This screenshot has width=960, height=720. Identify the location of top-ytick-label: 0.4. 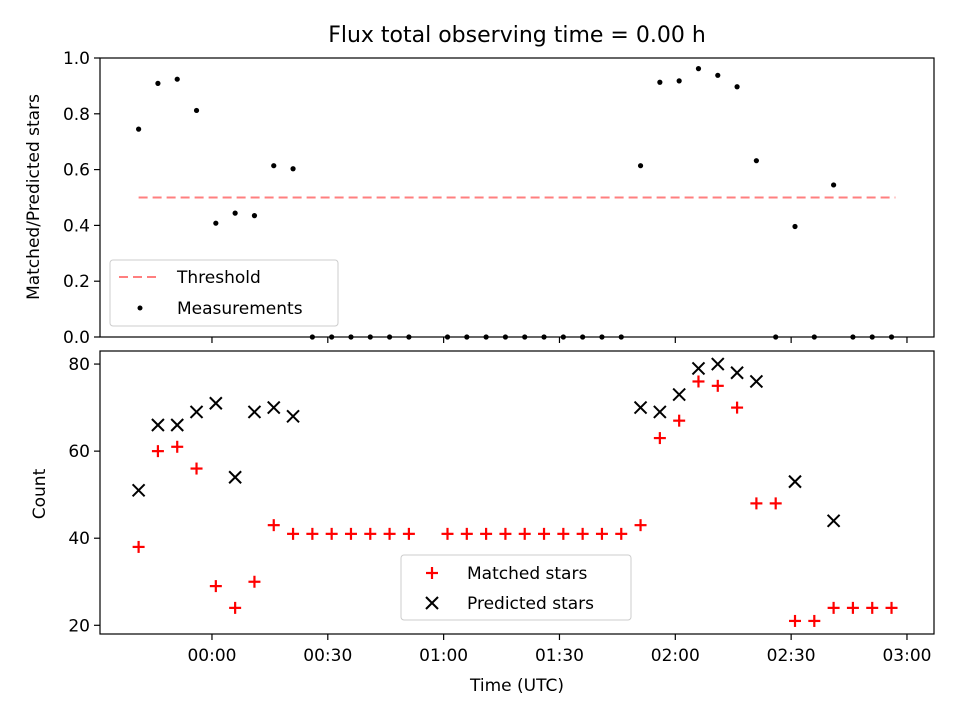
(76, 226).